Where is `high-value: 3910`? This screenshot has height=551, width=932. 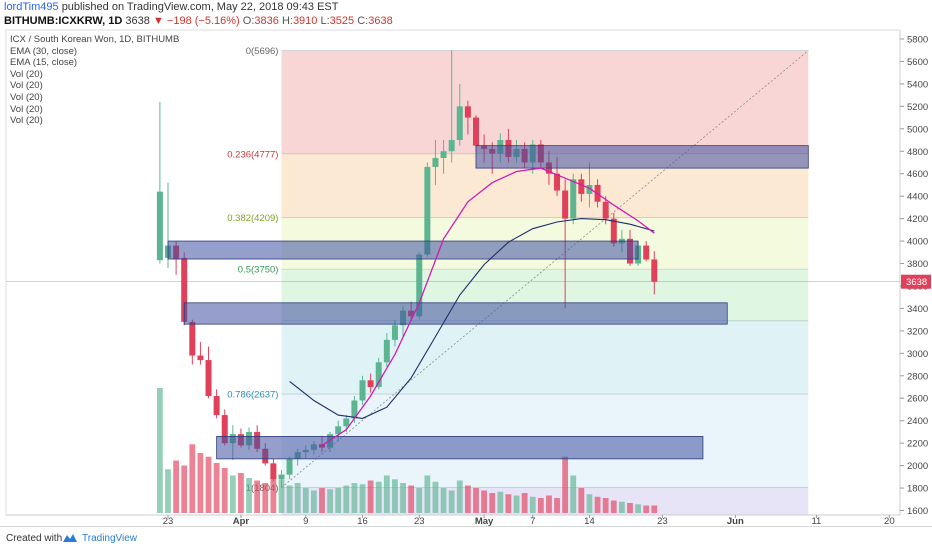
high-value: 3910 is located at coordinates (305, 21).